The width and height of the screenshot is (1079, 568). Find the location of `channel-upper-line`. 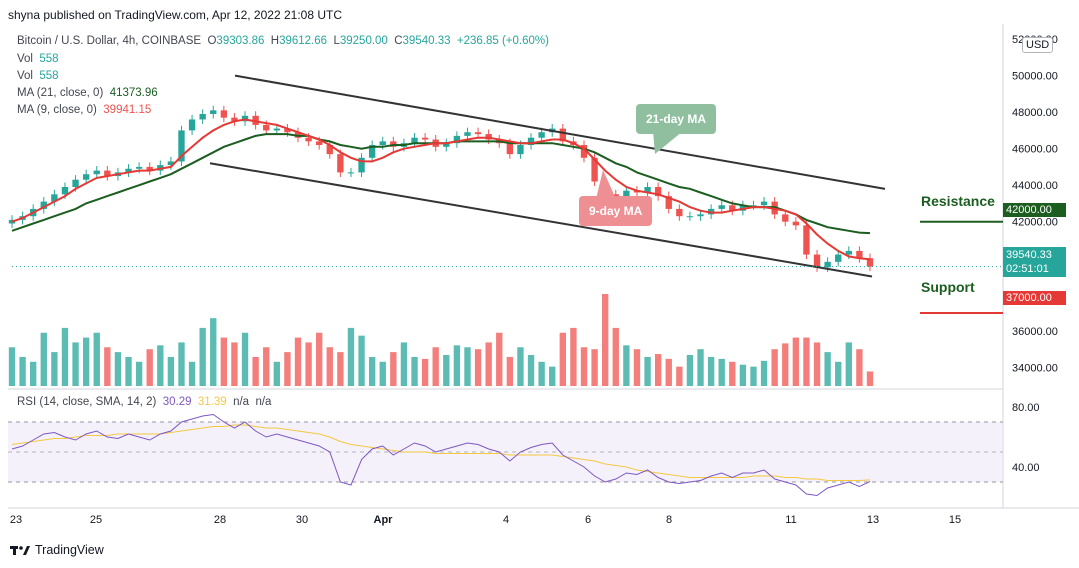

channel-upper-line is located at coordinates (560, 132).